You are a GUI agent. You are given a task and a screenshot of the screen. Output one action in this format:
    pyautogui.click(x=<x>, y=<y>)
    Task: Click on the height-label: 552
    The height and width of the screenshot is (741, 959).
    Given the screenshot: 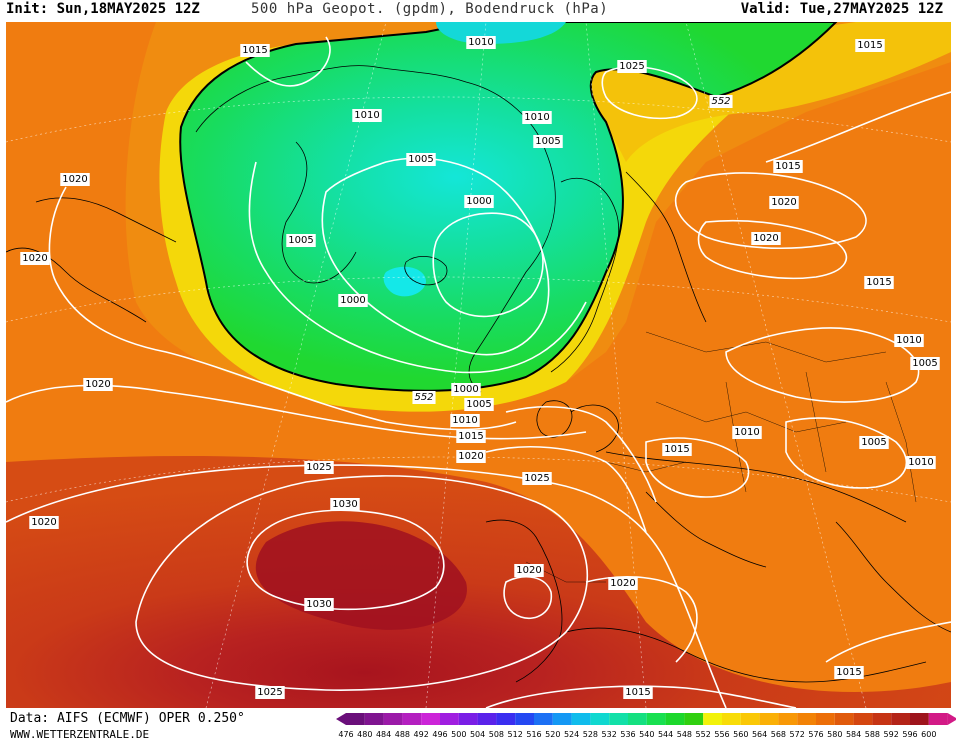 What is the action you would take?
    pyautogui.click(x=720, y=101)
    